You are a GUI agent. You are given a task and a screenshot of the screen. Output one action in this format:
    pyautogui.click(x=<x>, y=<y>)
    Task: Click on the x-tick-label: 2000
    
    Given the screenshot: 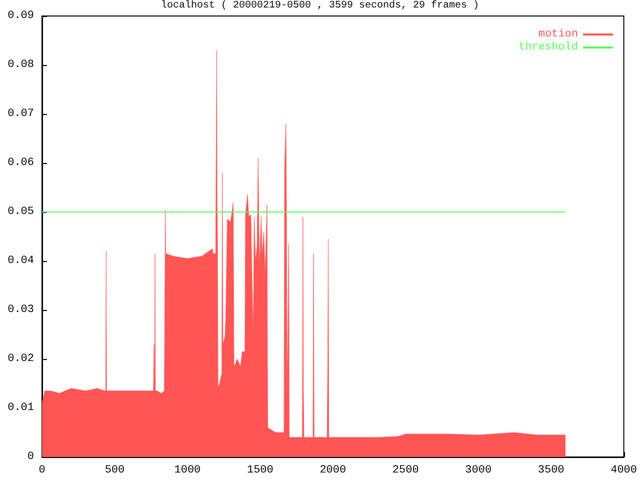 What is the action you would take?
    pyautogui.click(x=333, y=470)
    